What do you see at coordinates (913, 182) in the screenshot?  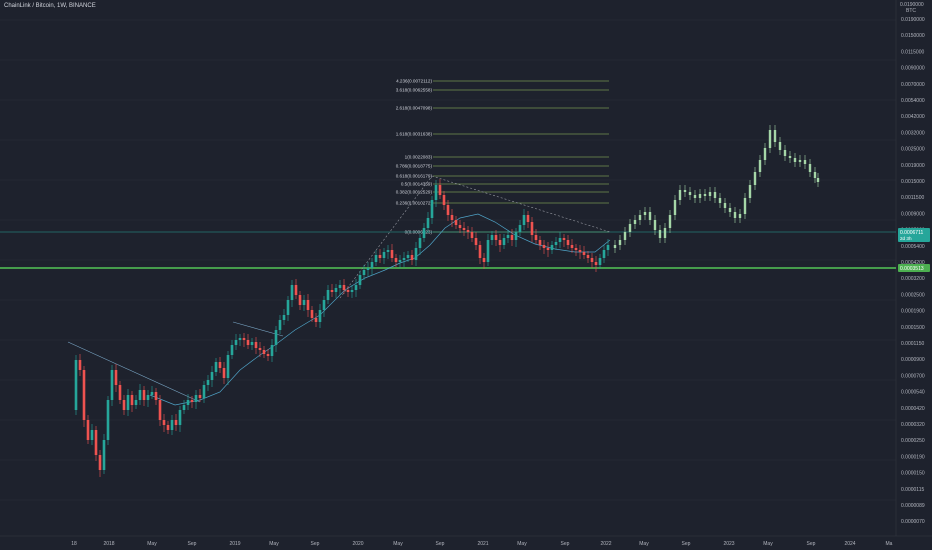 I see `price-tick: 0.0015000` at bounding box center [913, 182].